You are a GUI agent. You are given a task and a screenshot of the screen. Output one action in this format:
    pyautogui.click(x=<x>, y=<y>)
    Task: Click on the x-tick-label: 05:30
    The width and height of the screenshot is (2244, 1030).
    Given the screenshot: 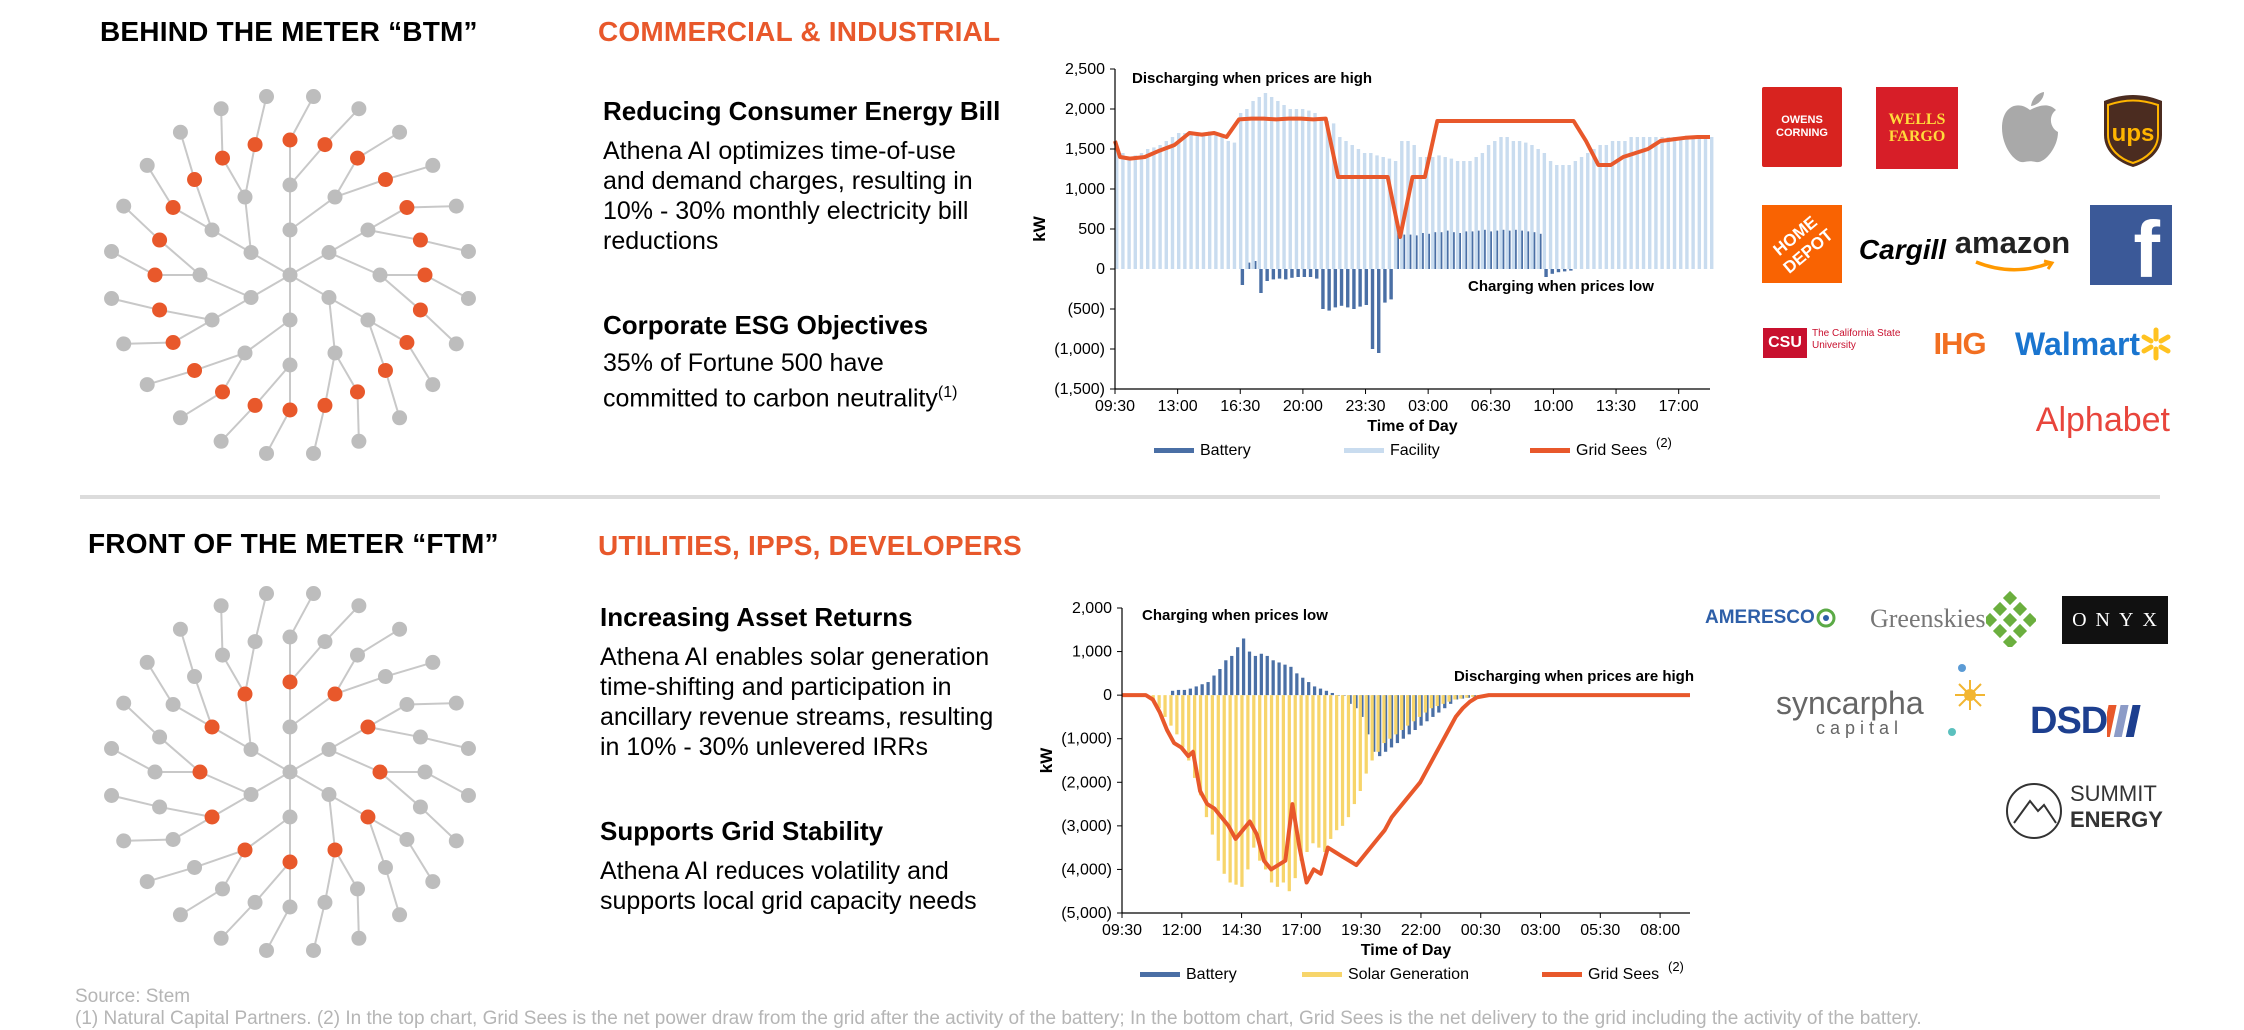 What is the action you would take?
    pyautogui.click(x=1600, y=930)
    